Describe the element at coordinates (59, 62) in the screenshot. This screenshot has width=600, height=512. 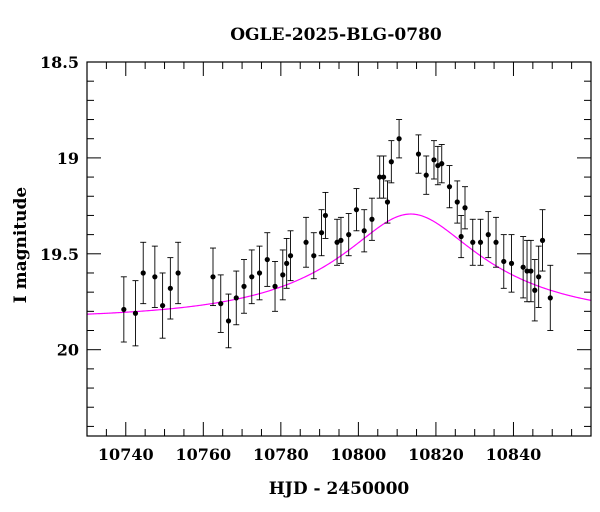
I see `y-tick-label: 18.5` at that location.